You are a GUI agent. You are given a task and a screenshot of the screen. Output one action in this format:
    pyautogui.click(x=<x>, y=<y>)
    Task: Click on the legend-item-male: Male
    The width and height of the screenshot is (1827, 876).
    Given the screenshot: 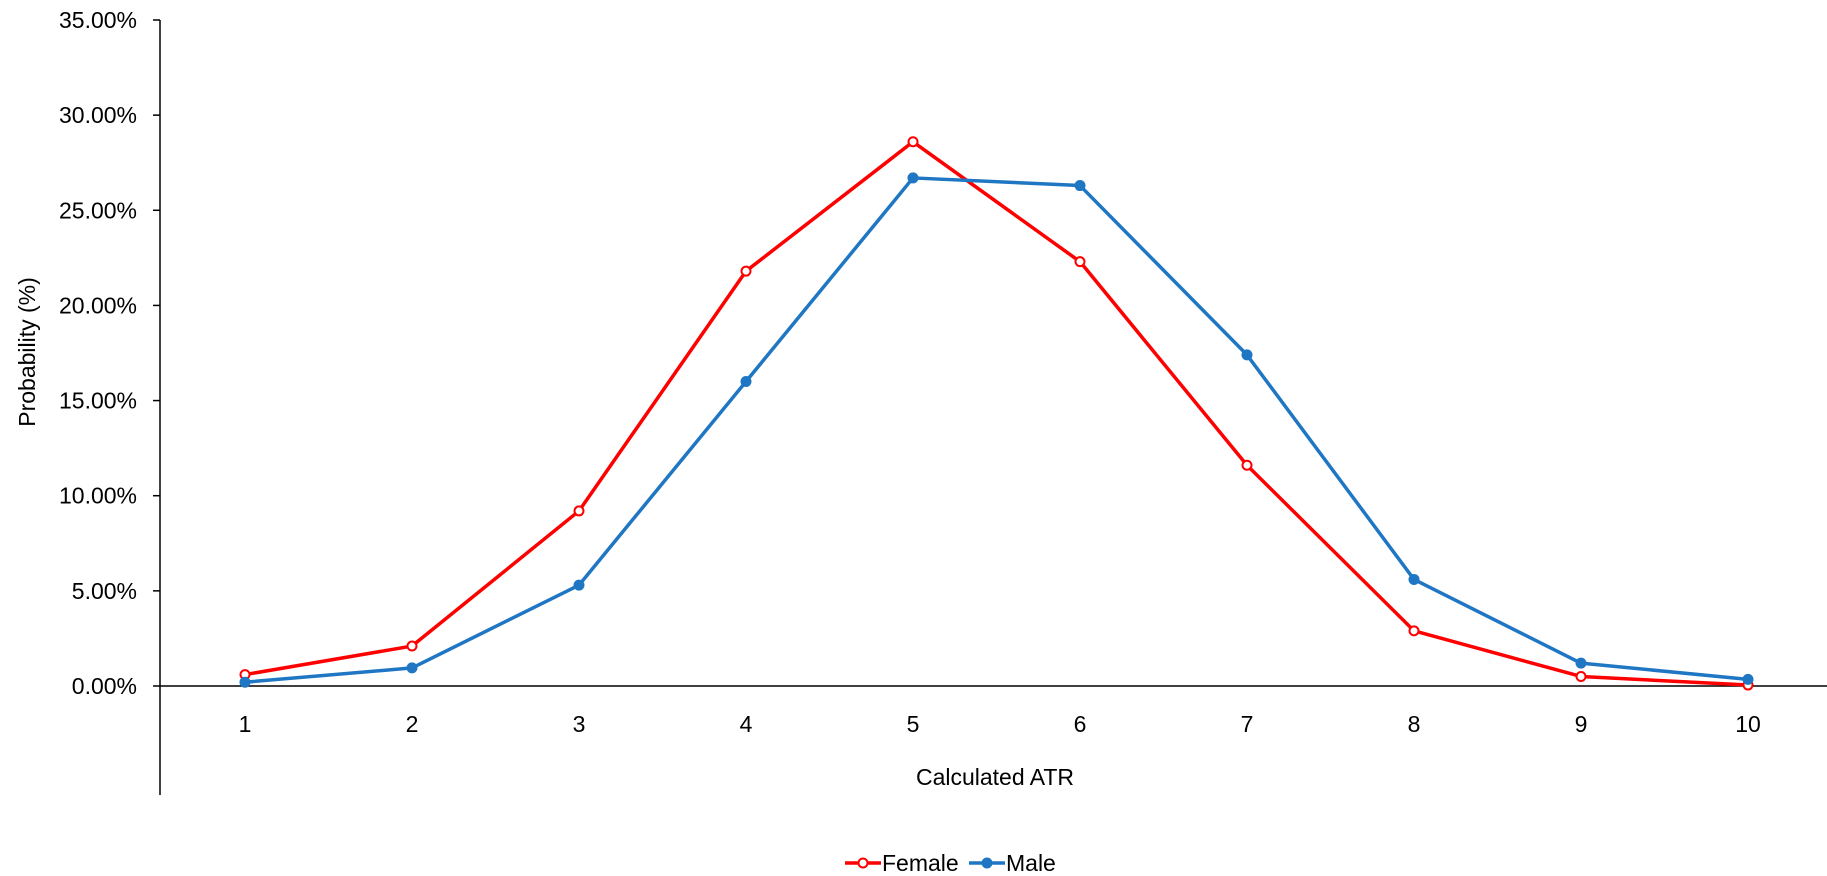 What is the action you would take?
    pyautogui.click(x=1012, y=863)
    